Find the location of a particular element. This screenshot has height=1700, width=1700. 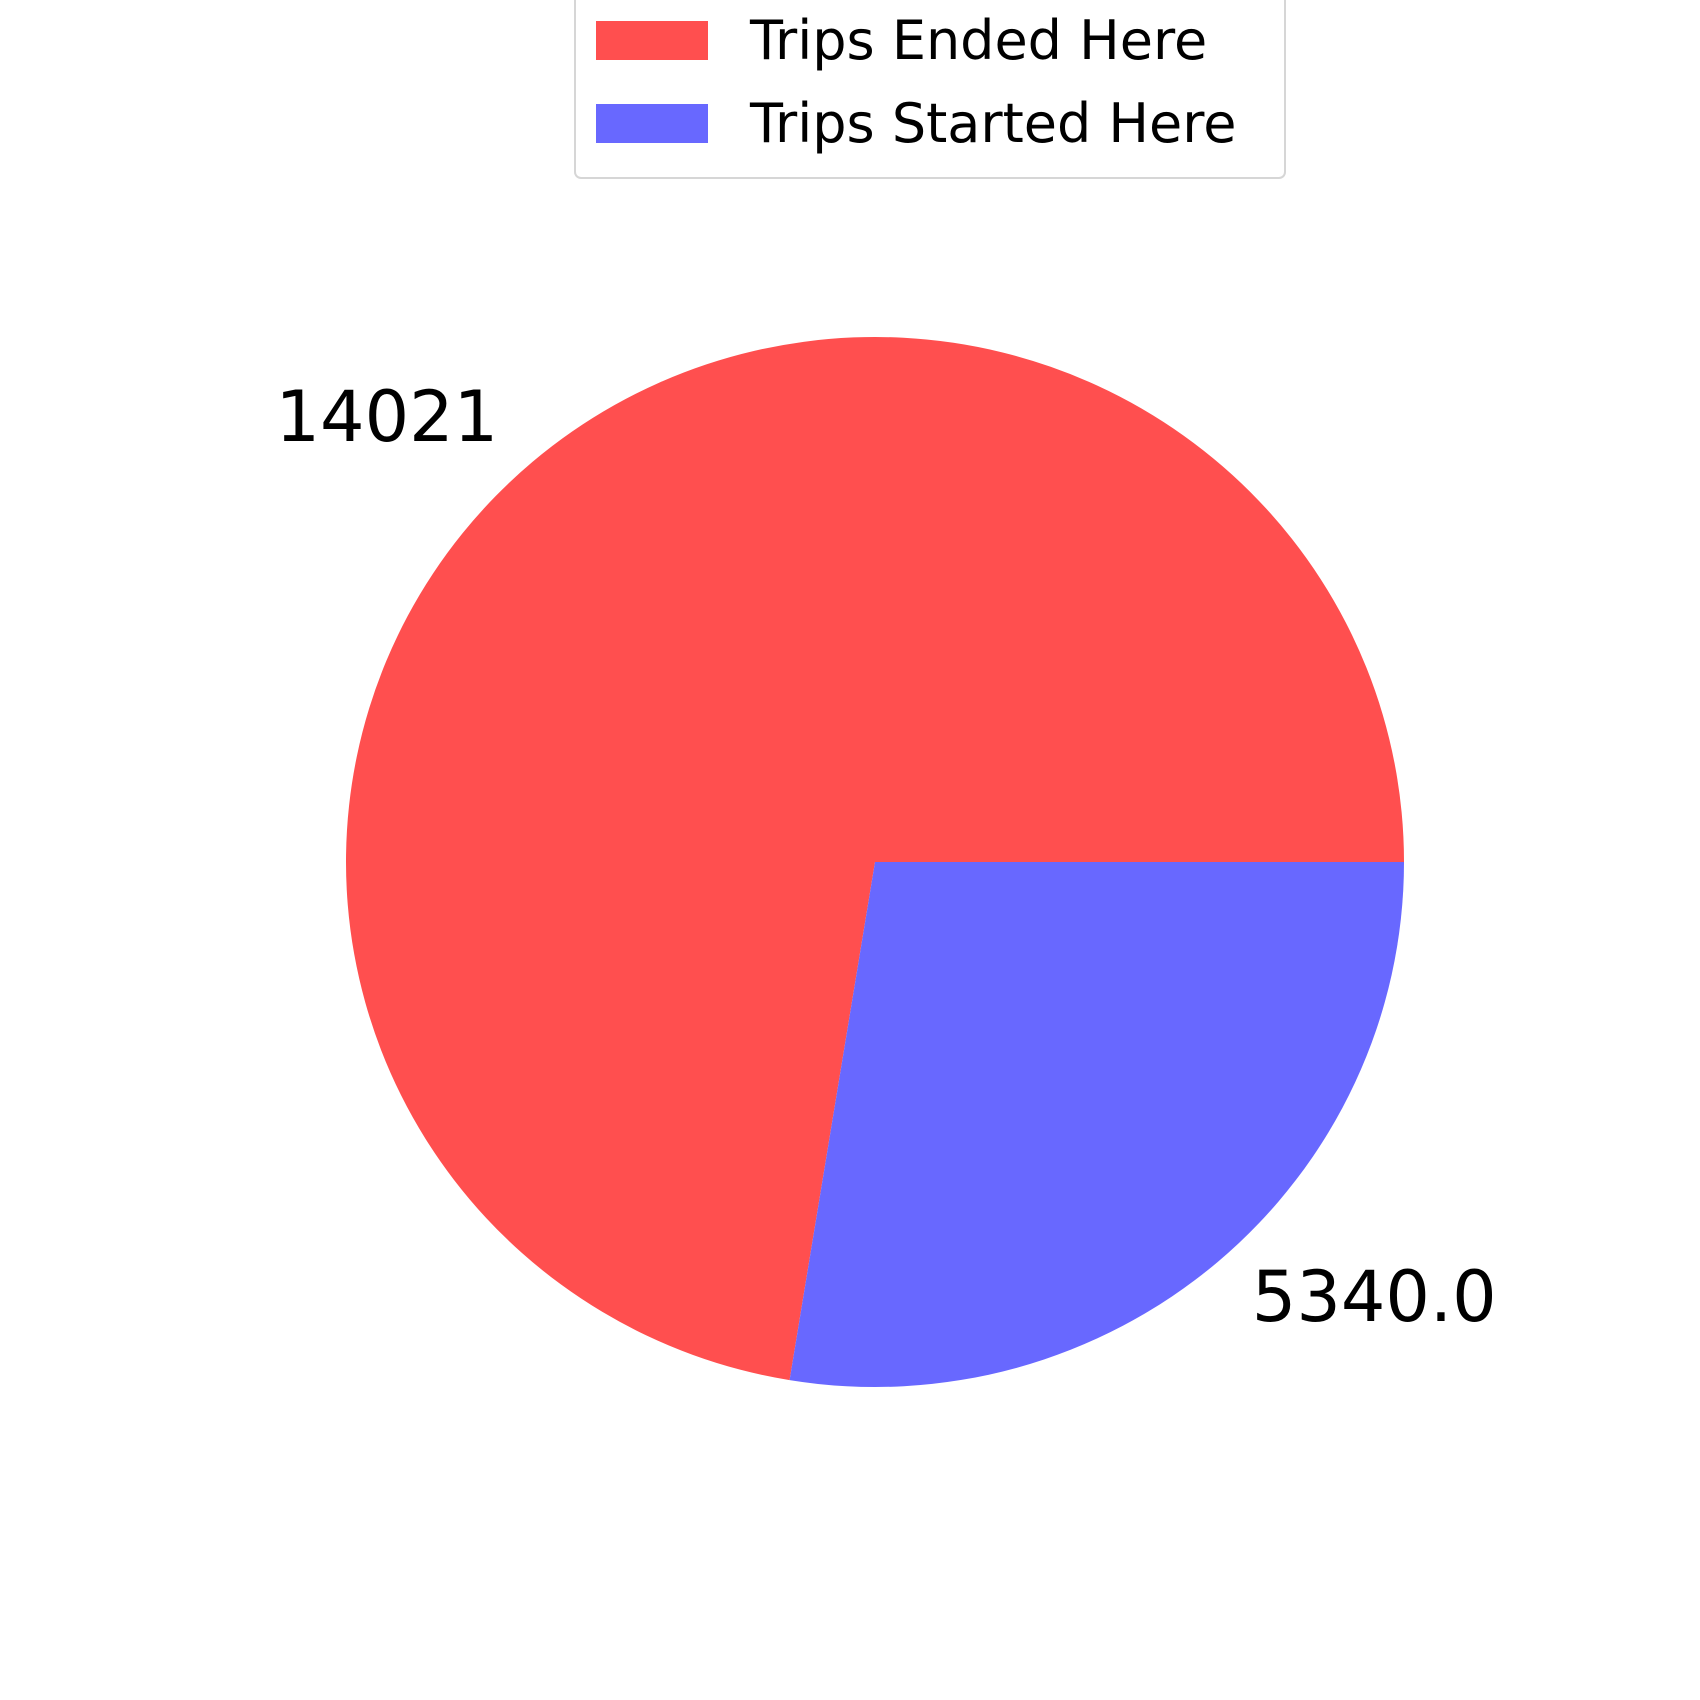

legend: Trips Ended Here Trips Started Here is located at coordinates (930, 89).